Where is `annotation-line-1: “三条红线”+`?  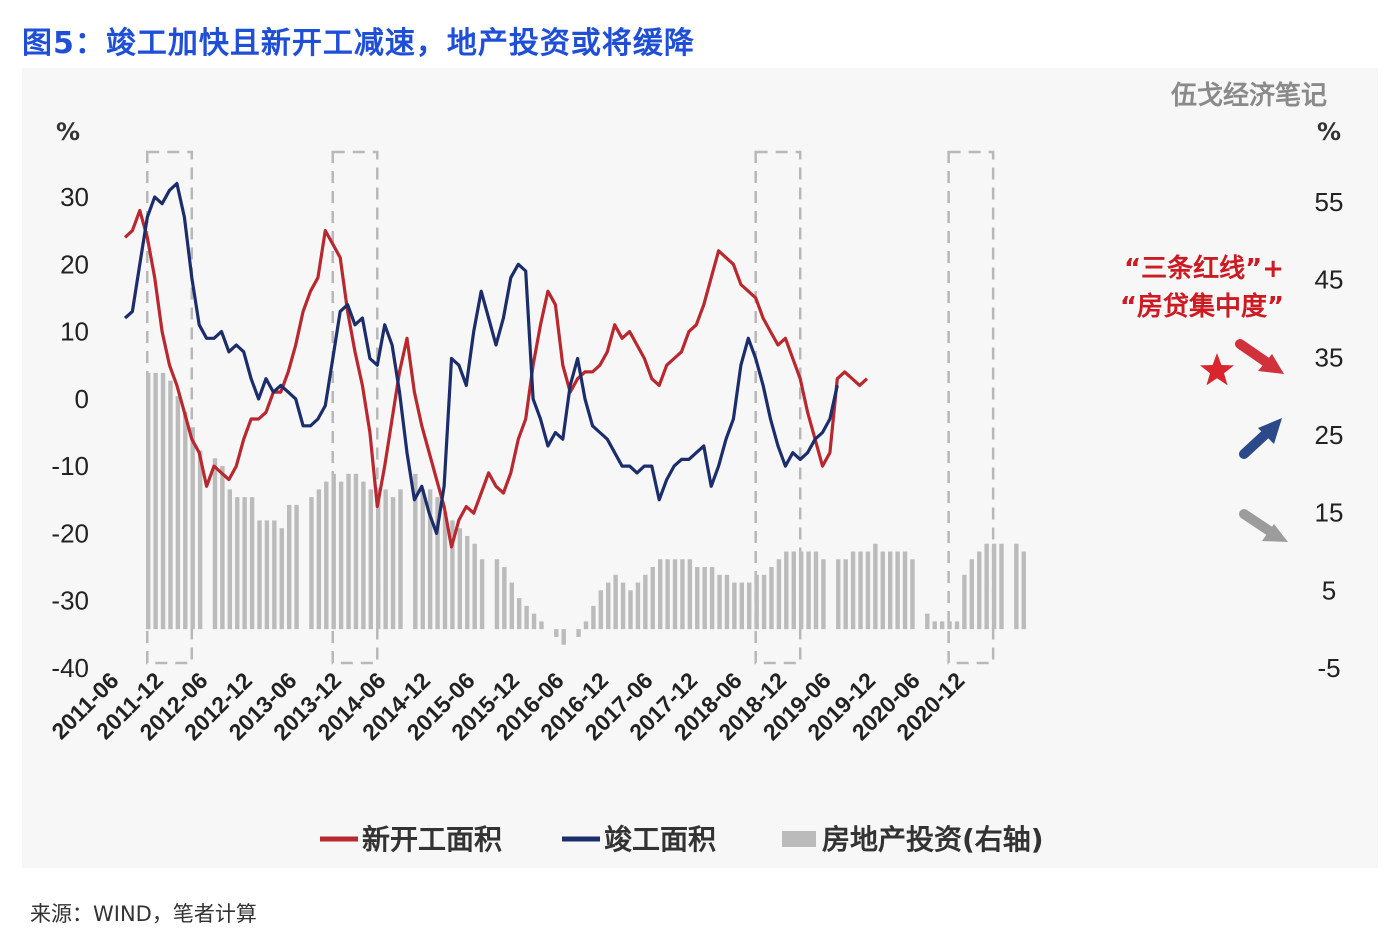
annotation-line-1: “三条红线”+ is located at coordinates (1204, 268).